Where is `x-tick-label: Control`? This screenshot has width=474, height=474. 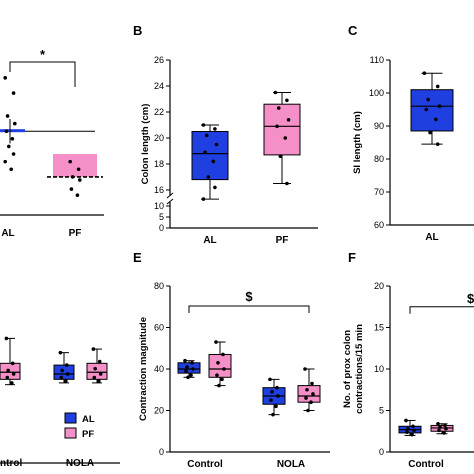 x-tick-label: Control is located at coordinates (205, 464).